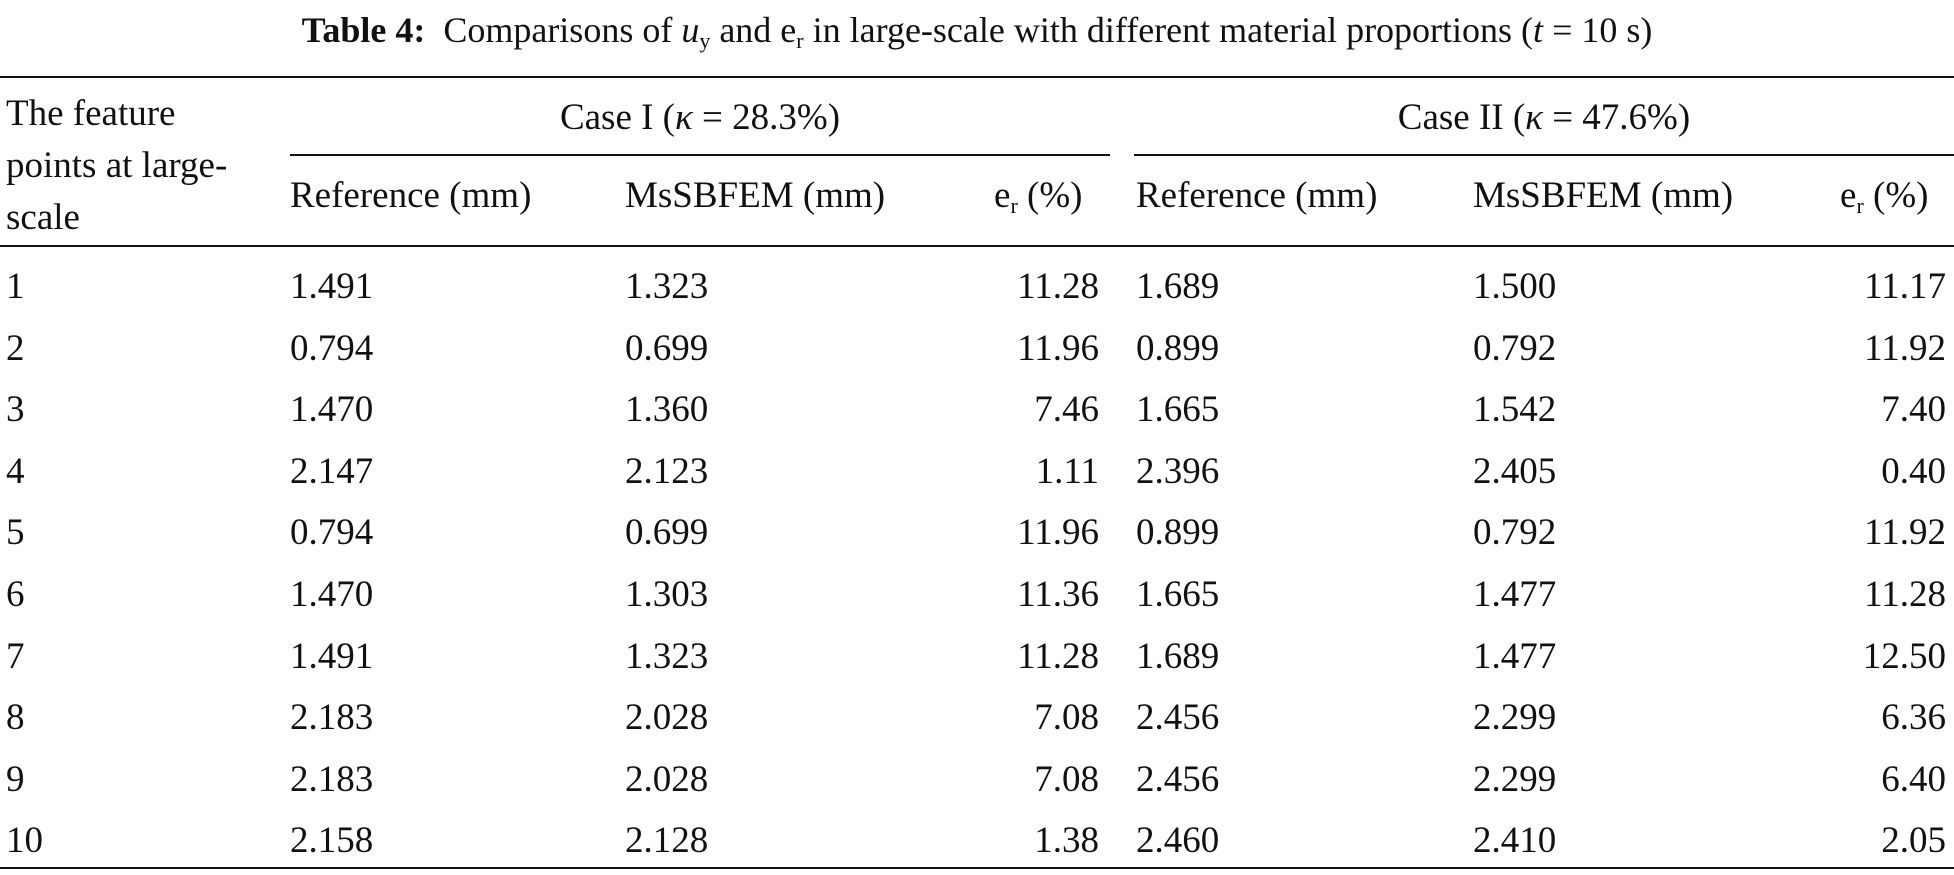 The height and width of the screenshot is (875, 1954). I want to click on table-cell: 11.17, so click(1905, 286).